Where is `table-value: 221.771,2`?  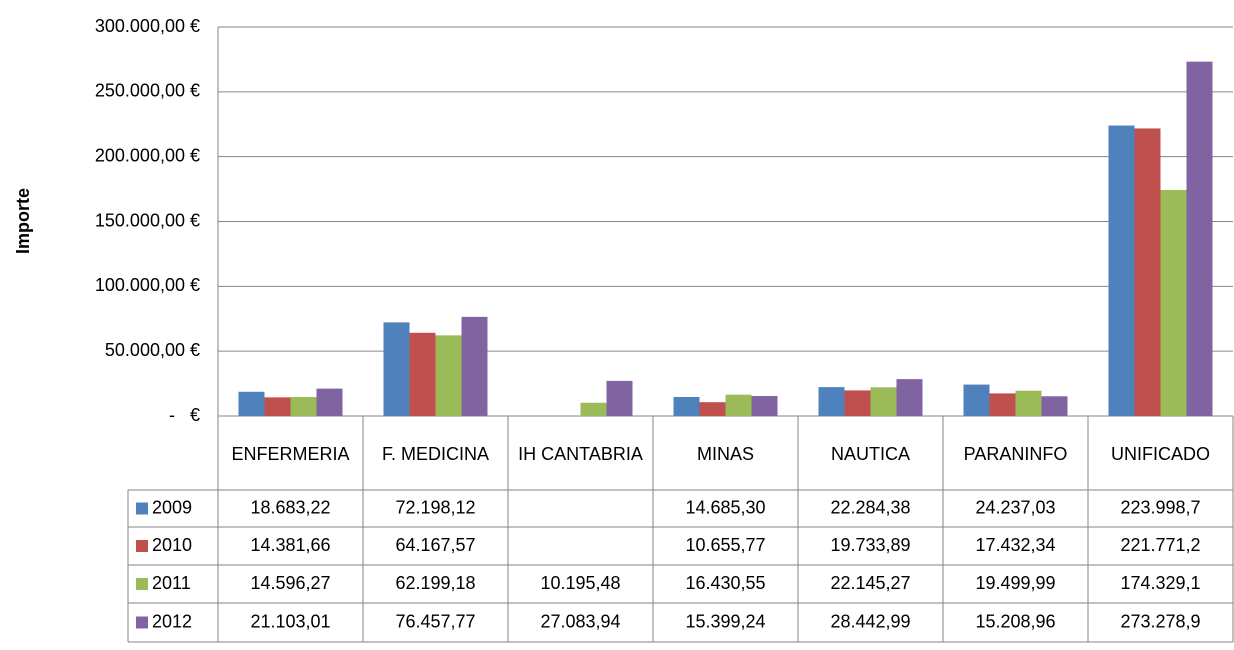 table-value: 221.771,2 is located at coordinates (1160, 545).